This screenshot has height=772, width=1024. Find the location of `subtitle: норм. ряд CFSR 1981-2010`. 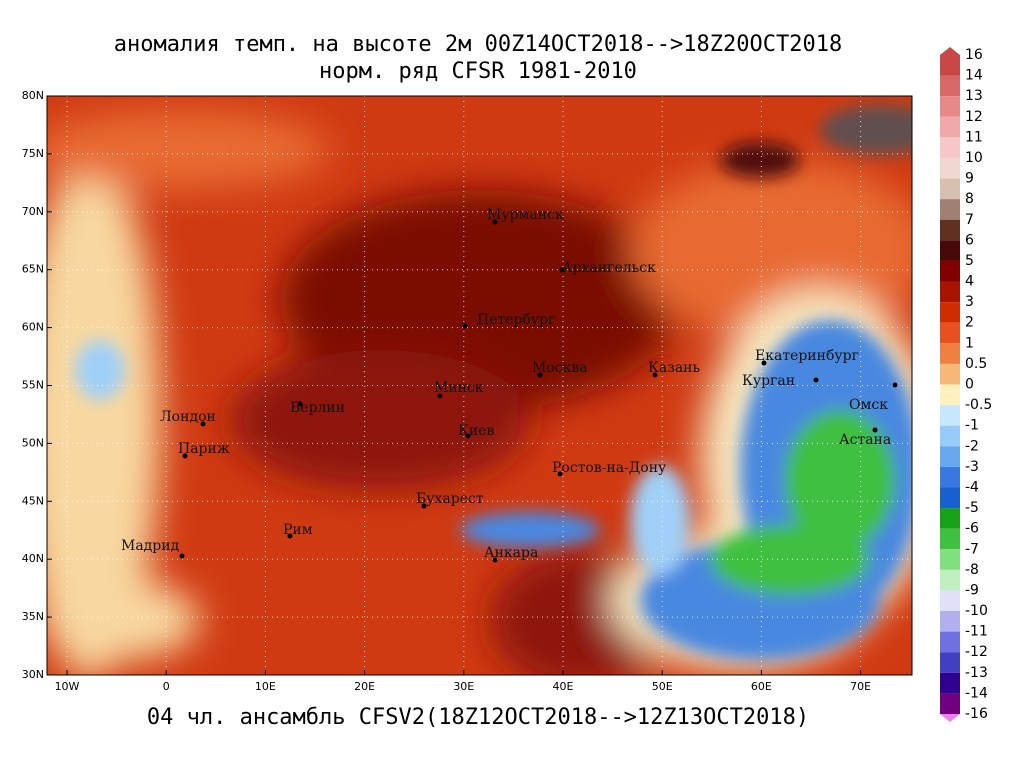

subtitle: норм. ряд CFSR 1981-2010 is located at coordinates (478, 71).